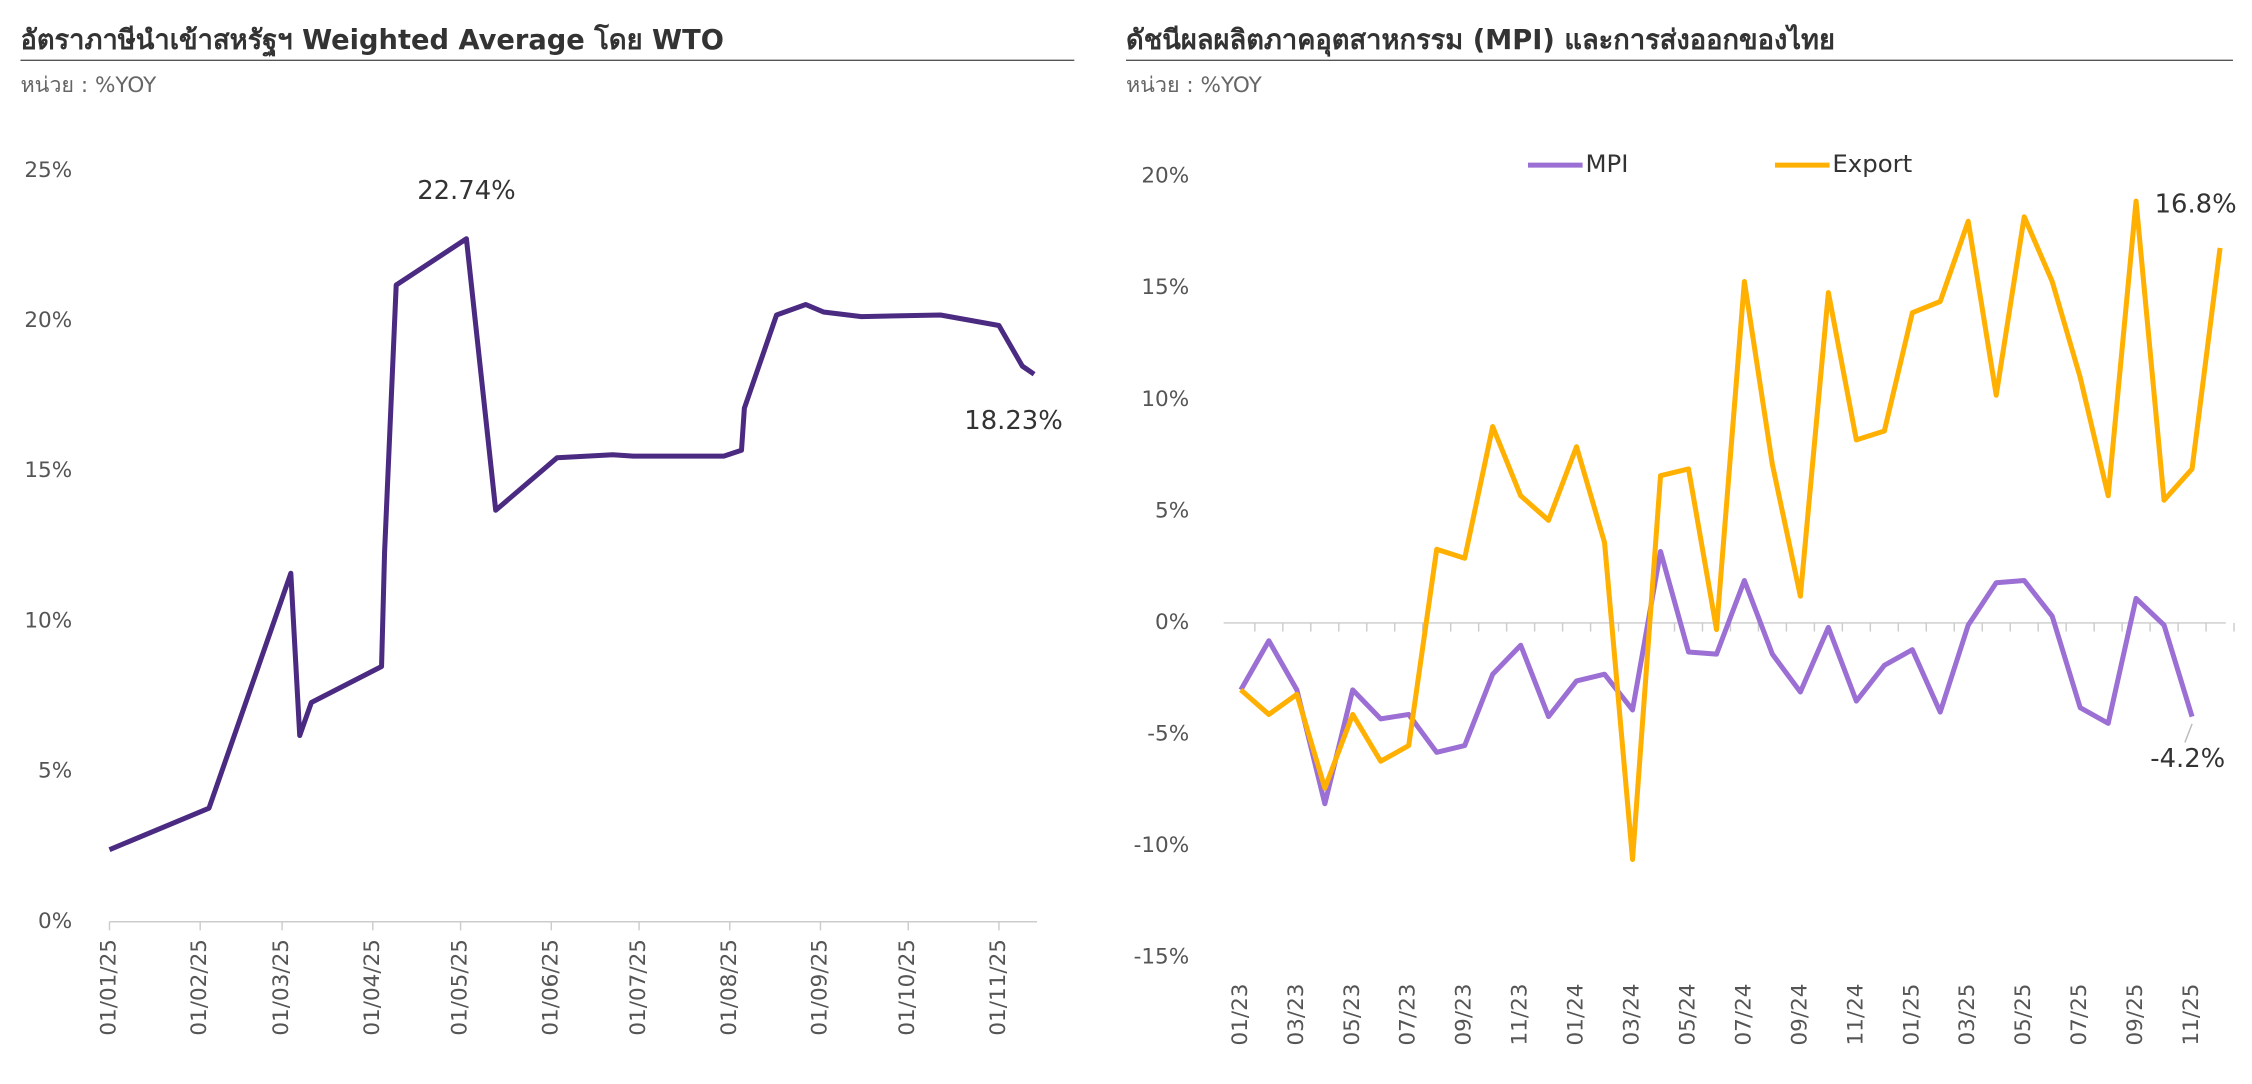 This screenshot has width=2252, height=1084. Describe the element at coordinates (1632, 1014) in the screenshot. I see `x-tick-label: 03/24` at that location.